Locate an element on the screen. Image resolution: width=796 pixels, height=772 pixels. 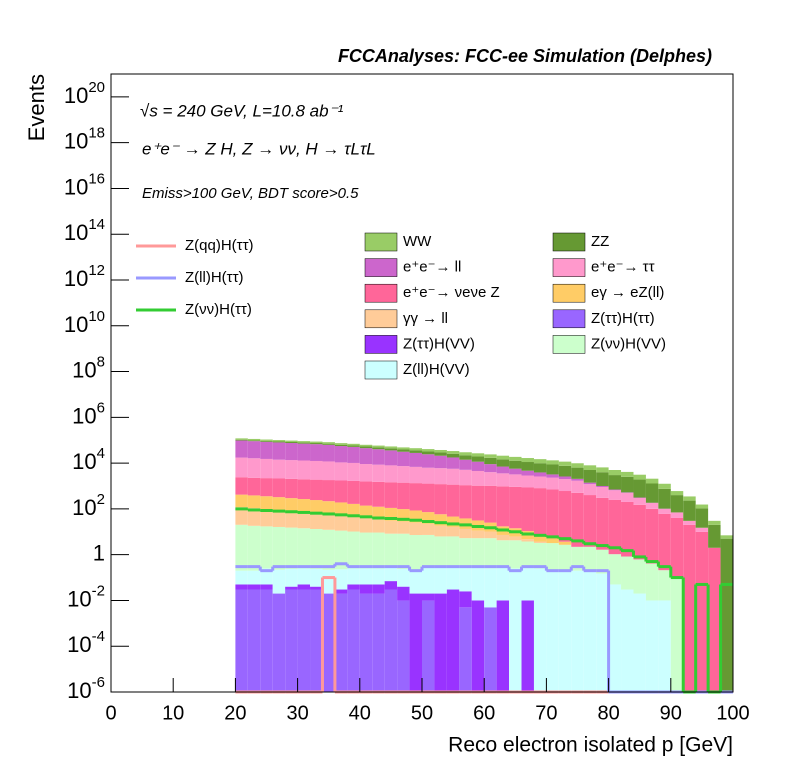
y-tick-label: 1012 is located at coordinates (84, 276).